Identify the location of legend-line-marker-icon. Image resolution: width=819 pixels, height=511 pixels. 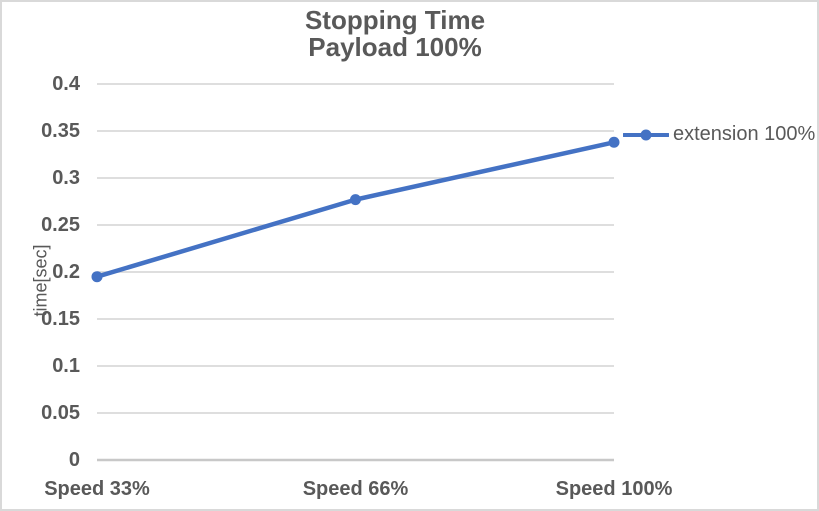
(646, 134).